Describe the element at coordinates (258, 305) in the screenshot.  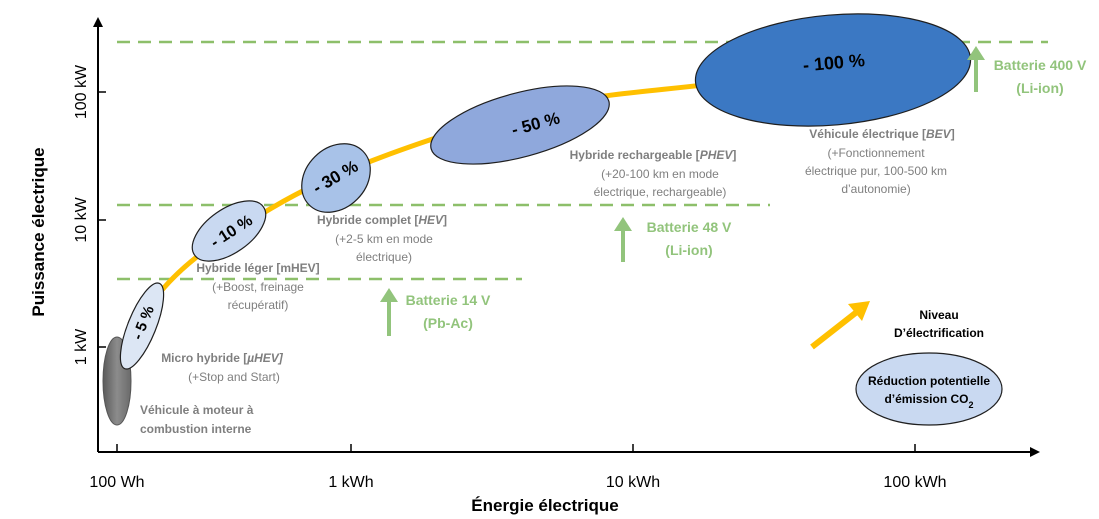
I see `stage-mild-line2: récupératif)` at that location.